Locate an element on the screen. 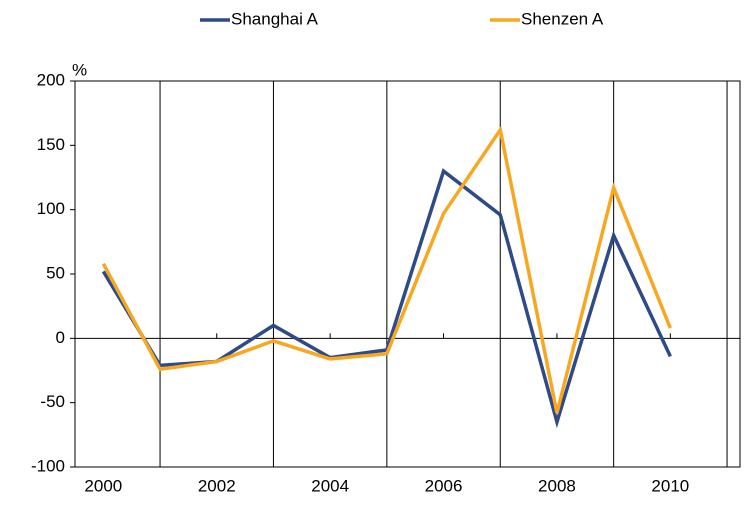  y-tick-label: -50 is located at coordinates (52, 401).